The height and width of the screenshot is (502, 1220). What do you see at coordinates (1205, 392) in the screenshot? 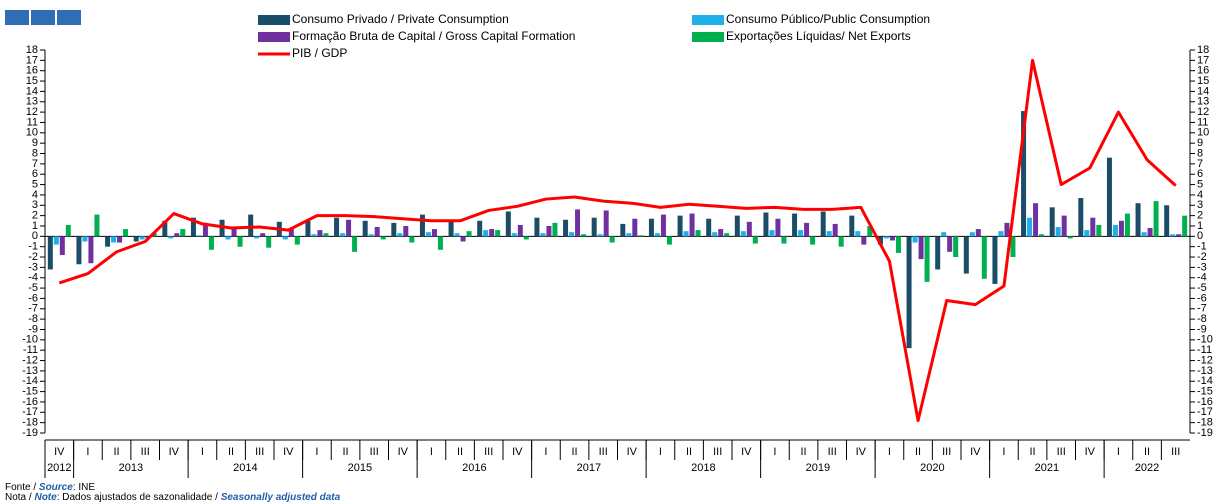
I see `y2-tick-label: -15` at bounding box center [1205, 392].